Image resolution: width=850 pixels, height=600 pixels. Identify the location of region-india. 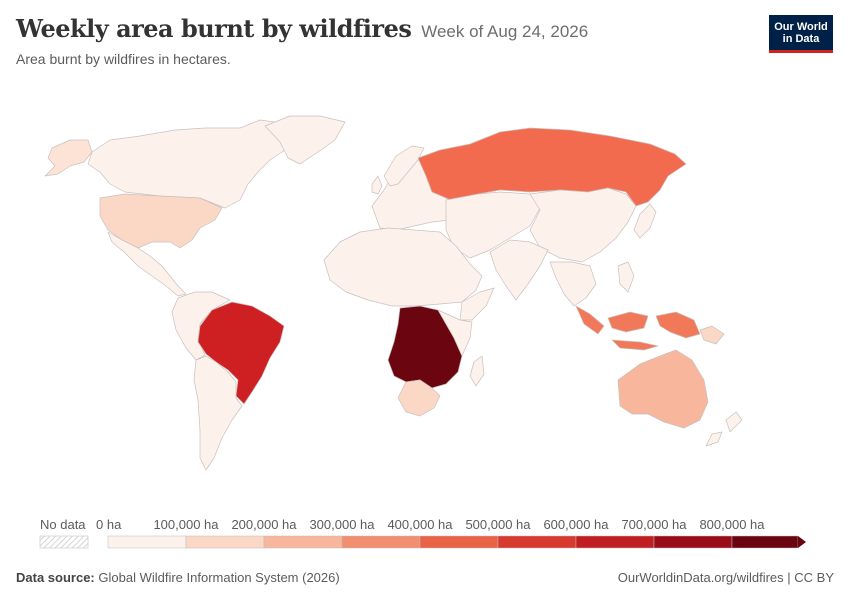
(519, 270).